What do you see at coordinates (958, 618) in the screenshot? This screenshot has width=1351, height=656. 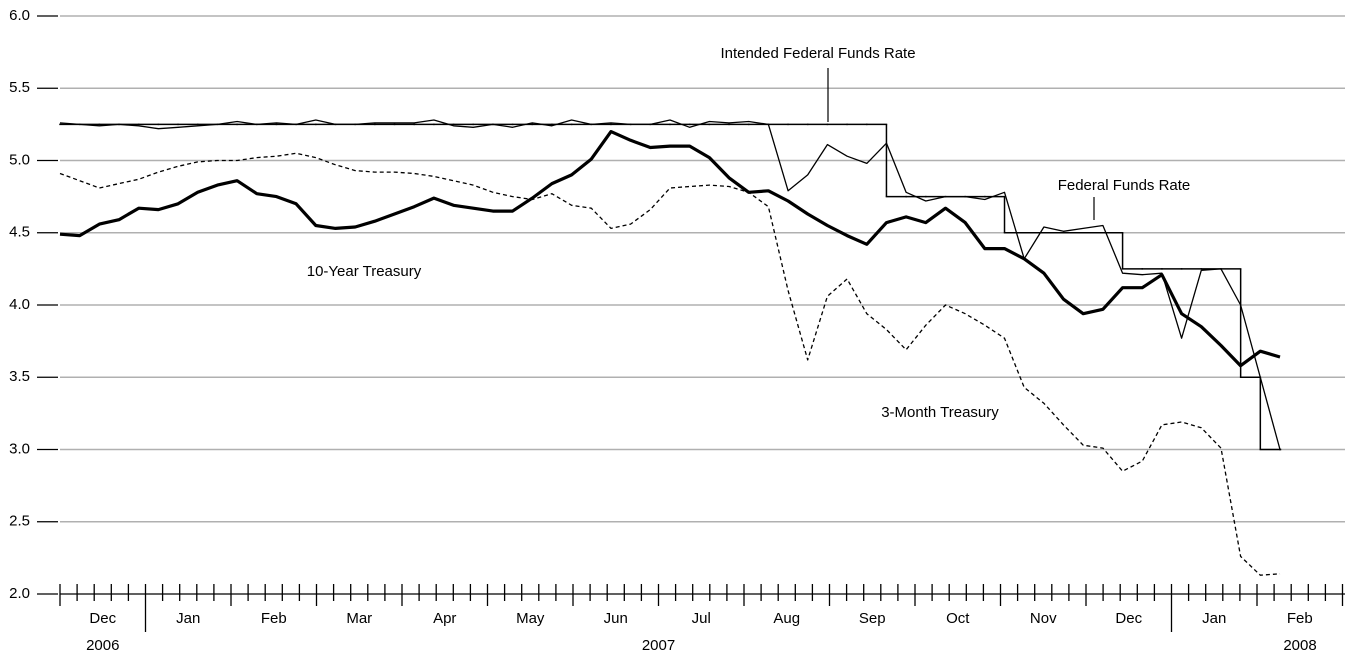 I see `x-month-label: Oct` at bounding box center [958, 618].